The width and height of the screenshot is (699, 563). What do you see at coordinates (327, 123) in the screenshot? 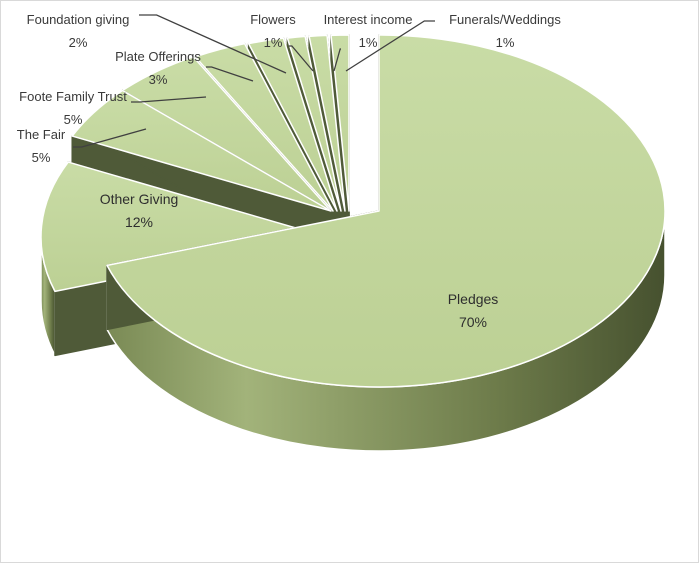
I see `slice-top-interest-income` at bounding box center [327, 123].